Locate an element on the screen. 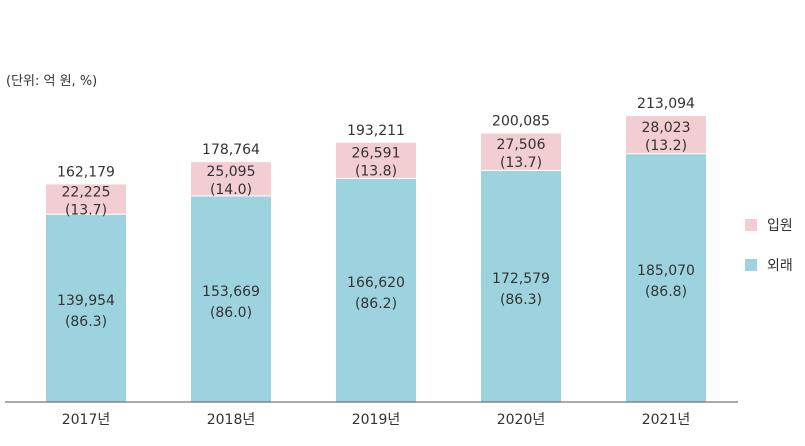 The width and height of the screenshot is (805, 446). legend-label-outpatient: 외래 is located at coordinates (780, 266).